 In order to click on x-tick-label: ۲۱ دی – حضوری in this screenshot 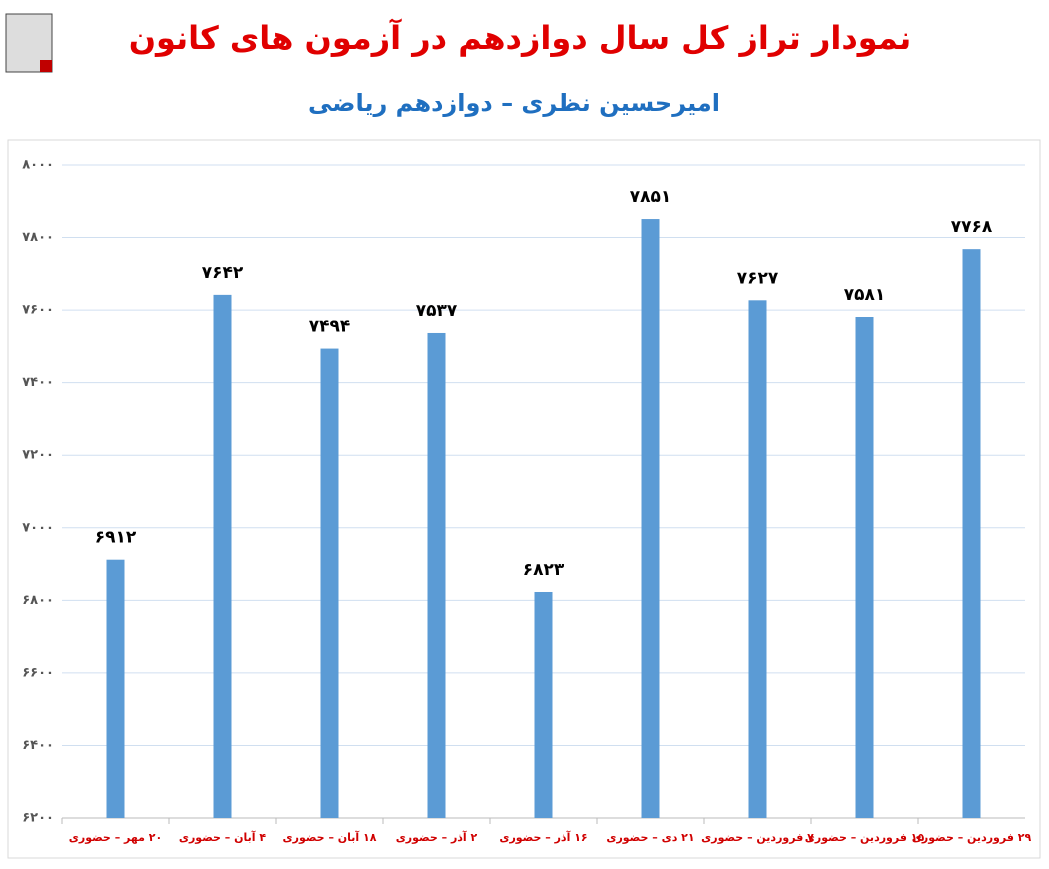, I will do `click(650, 837)`.